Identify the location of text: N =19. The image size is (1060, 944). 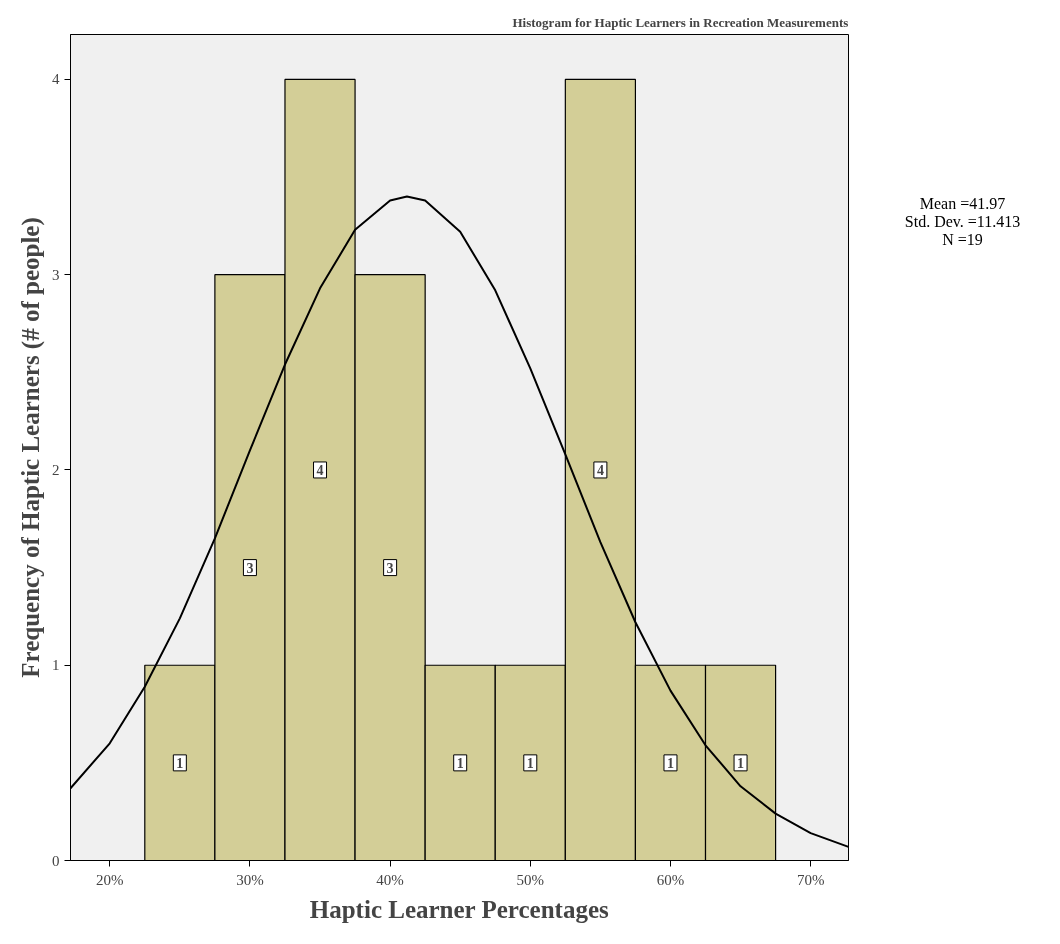
(962, 240).